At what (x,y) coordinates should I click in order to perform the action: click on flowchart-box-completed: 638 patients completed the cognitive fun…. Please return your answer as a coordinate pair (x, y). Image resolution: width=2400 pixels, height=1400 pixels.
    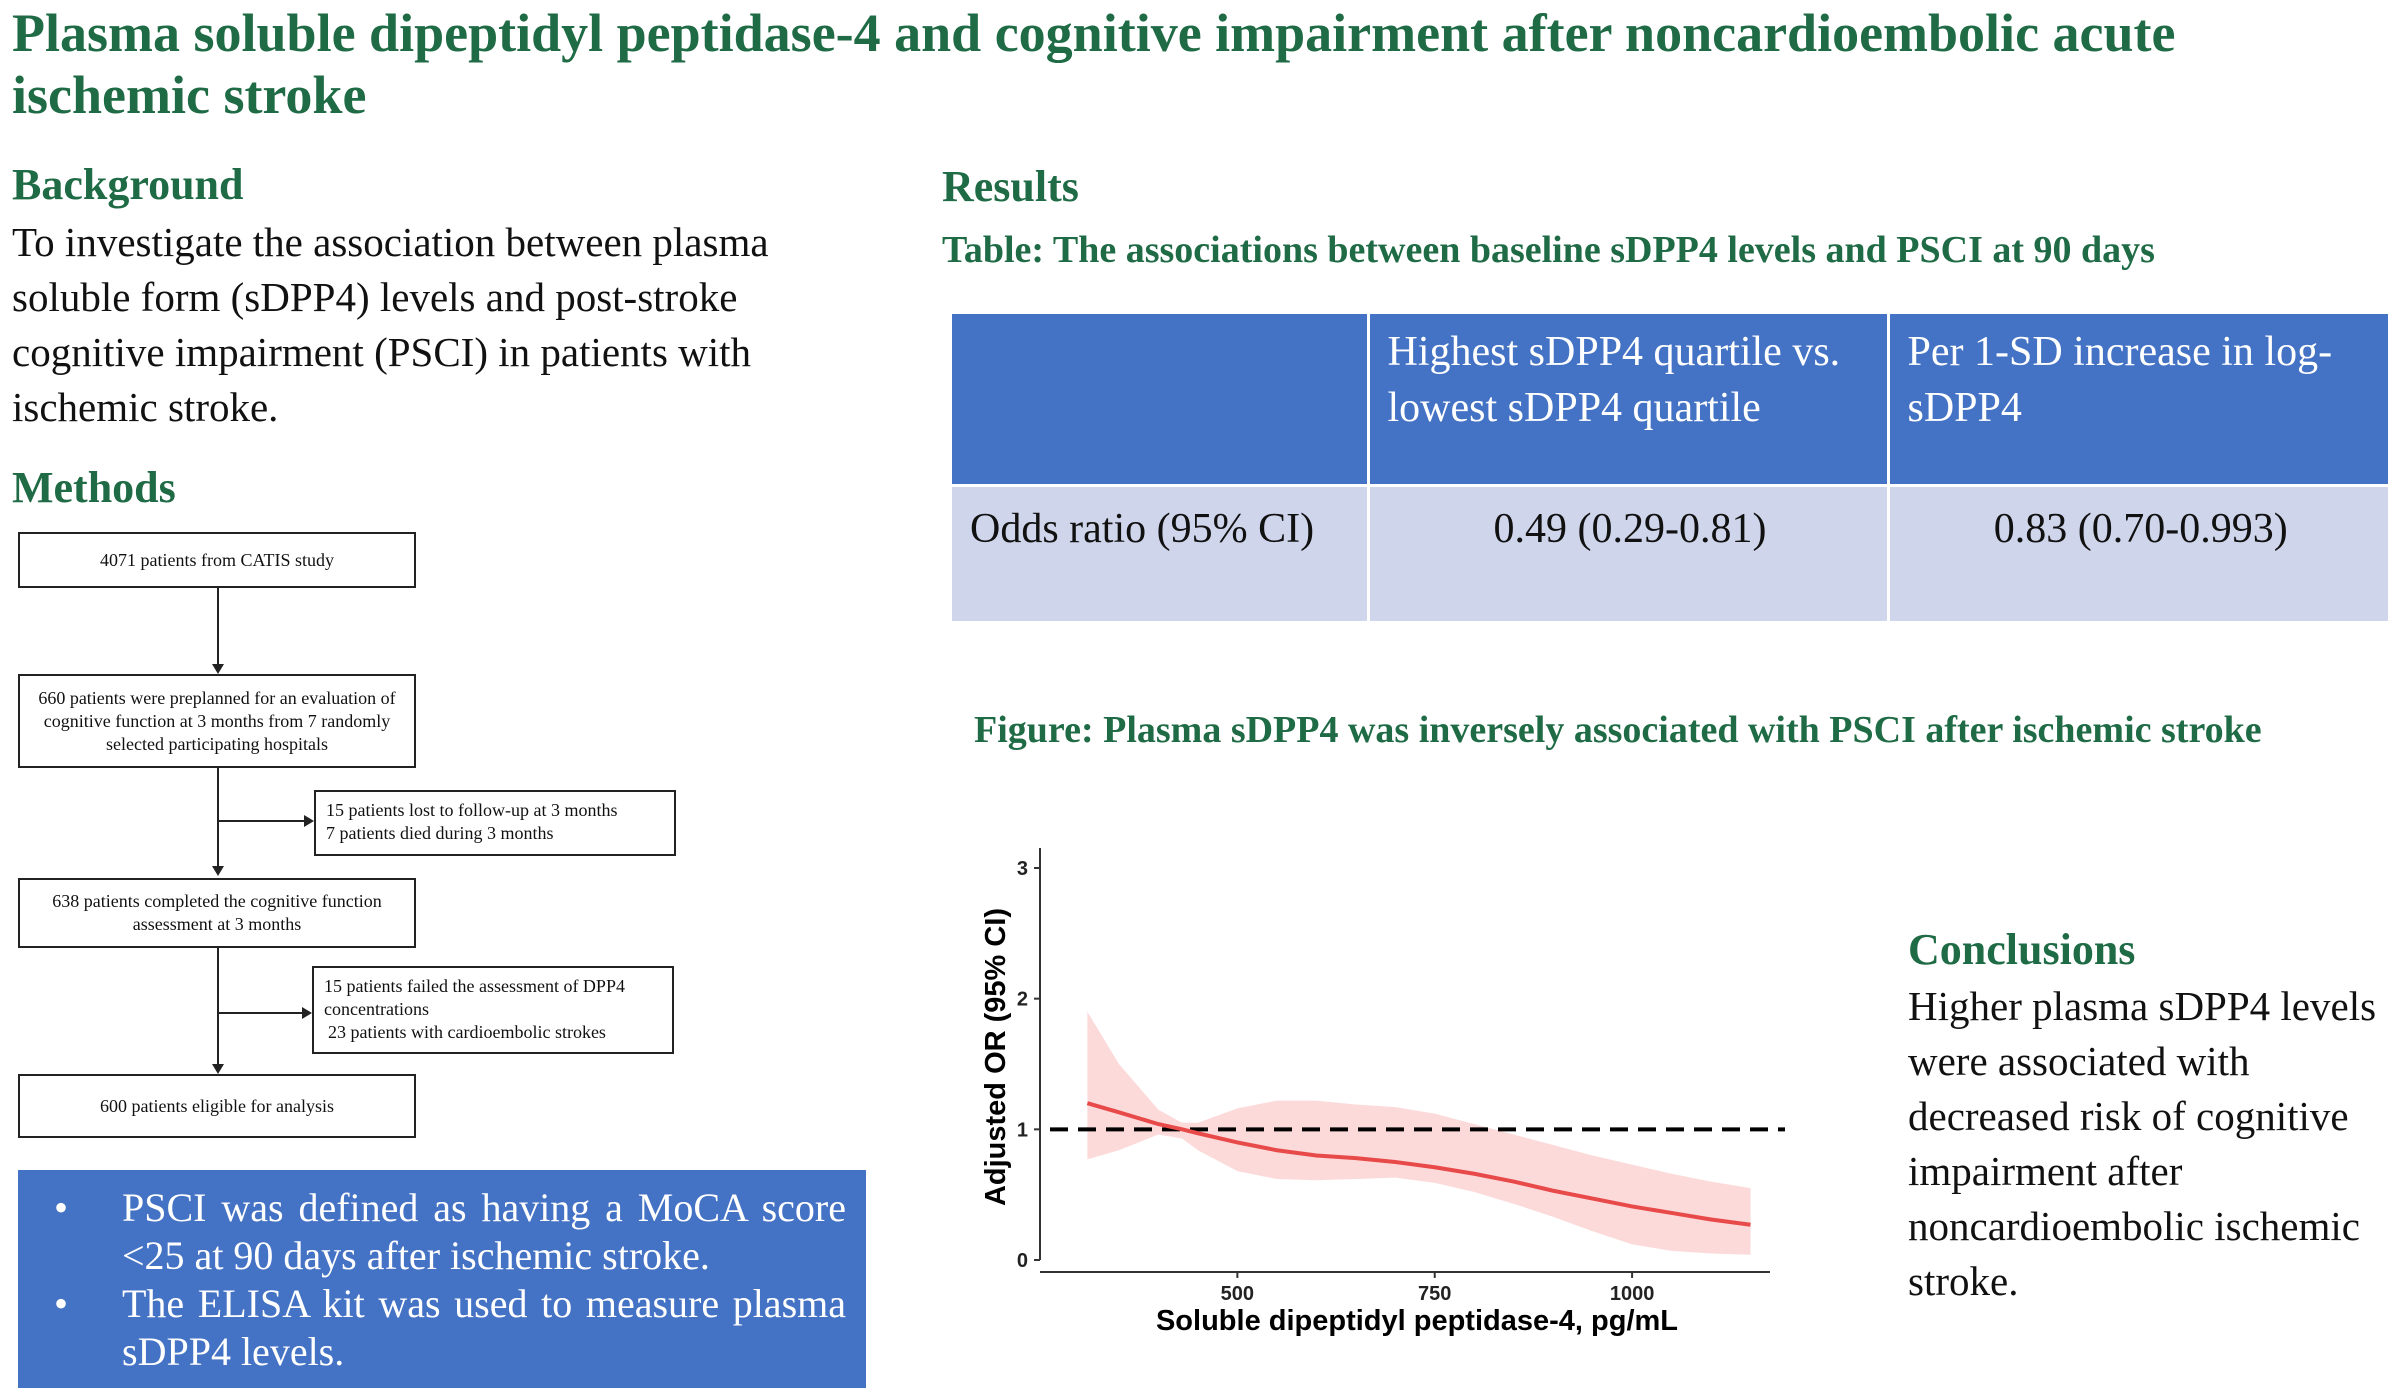
    Looking at the image, I should click on (217, 913).